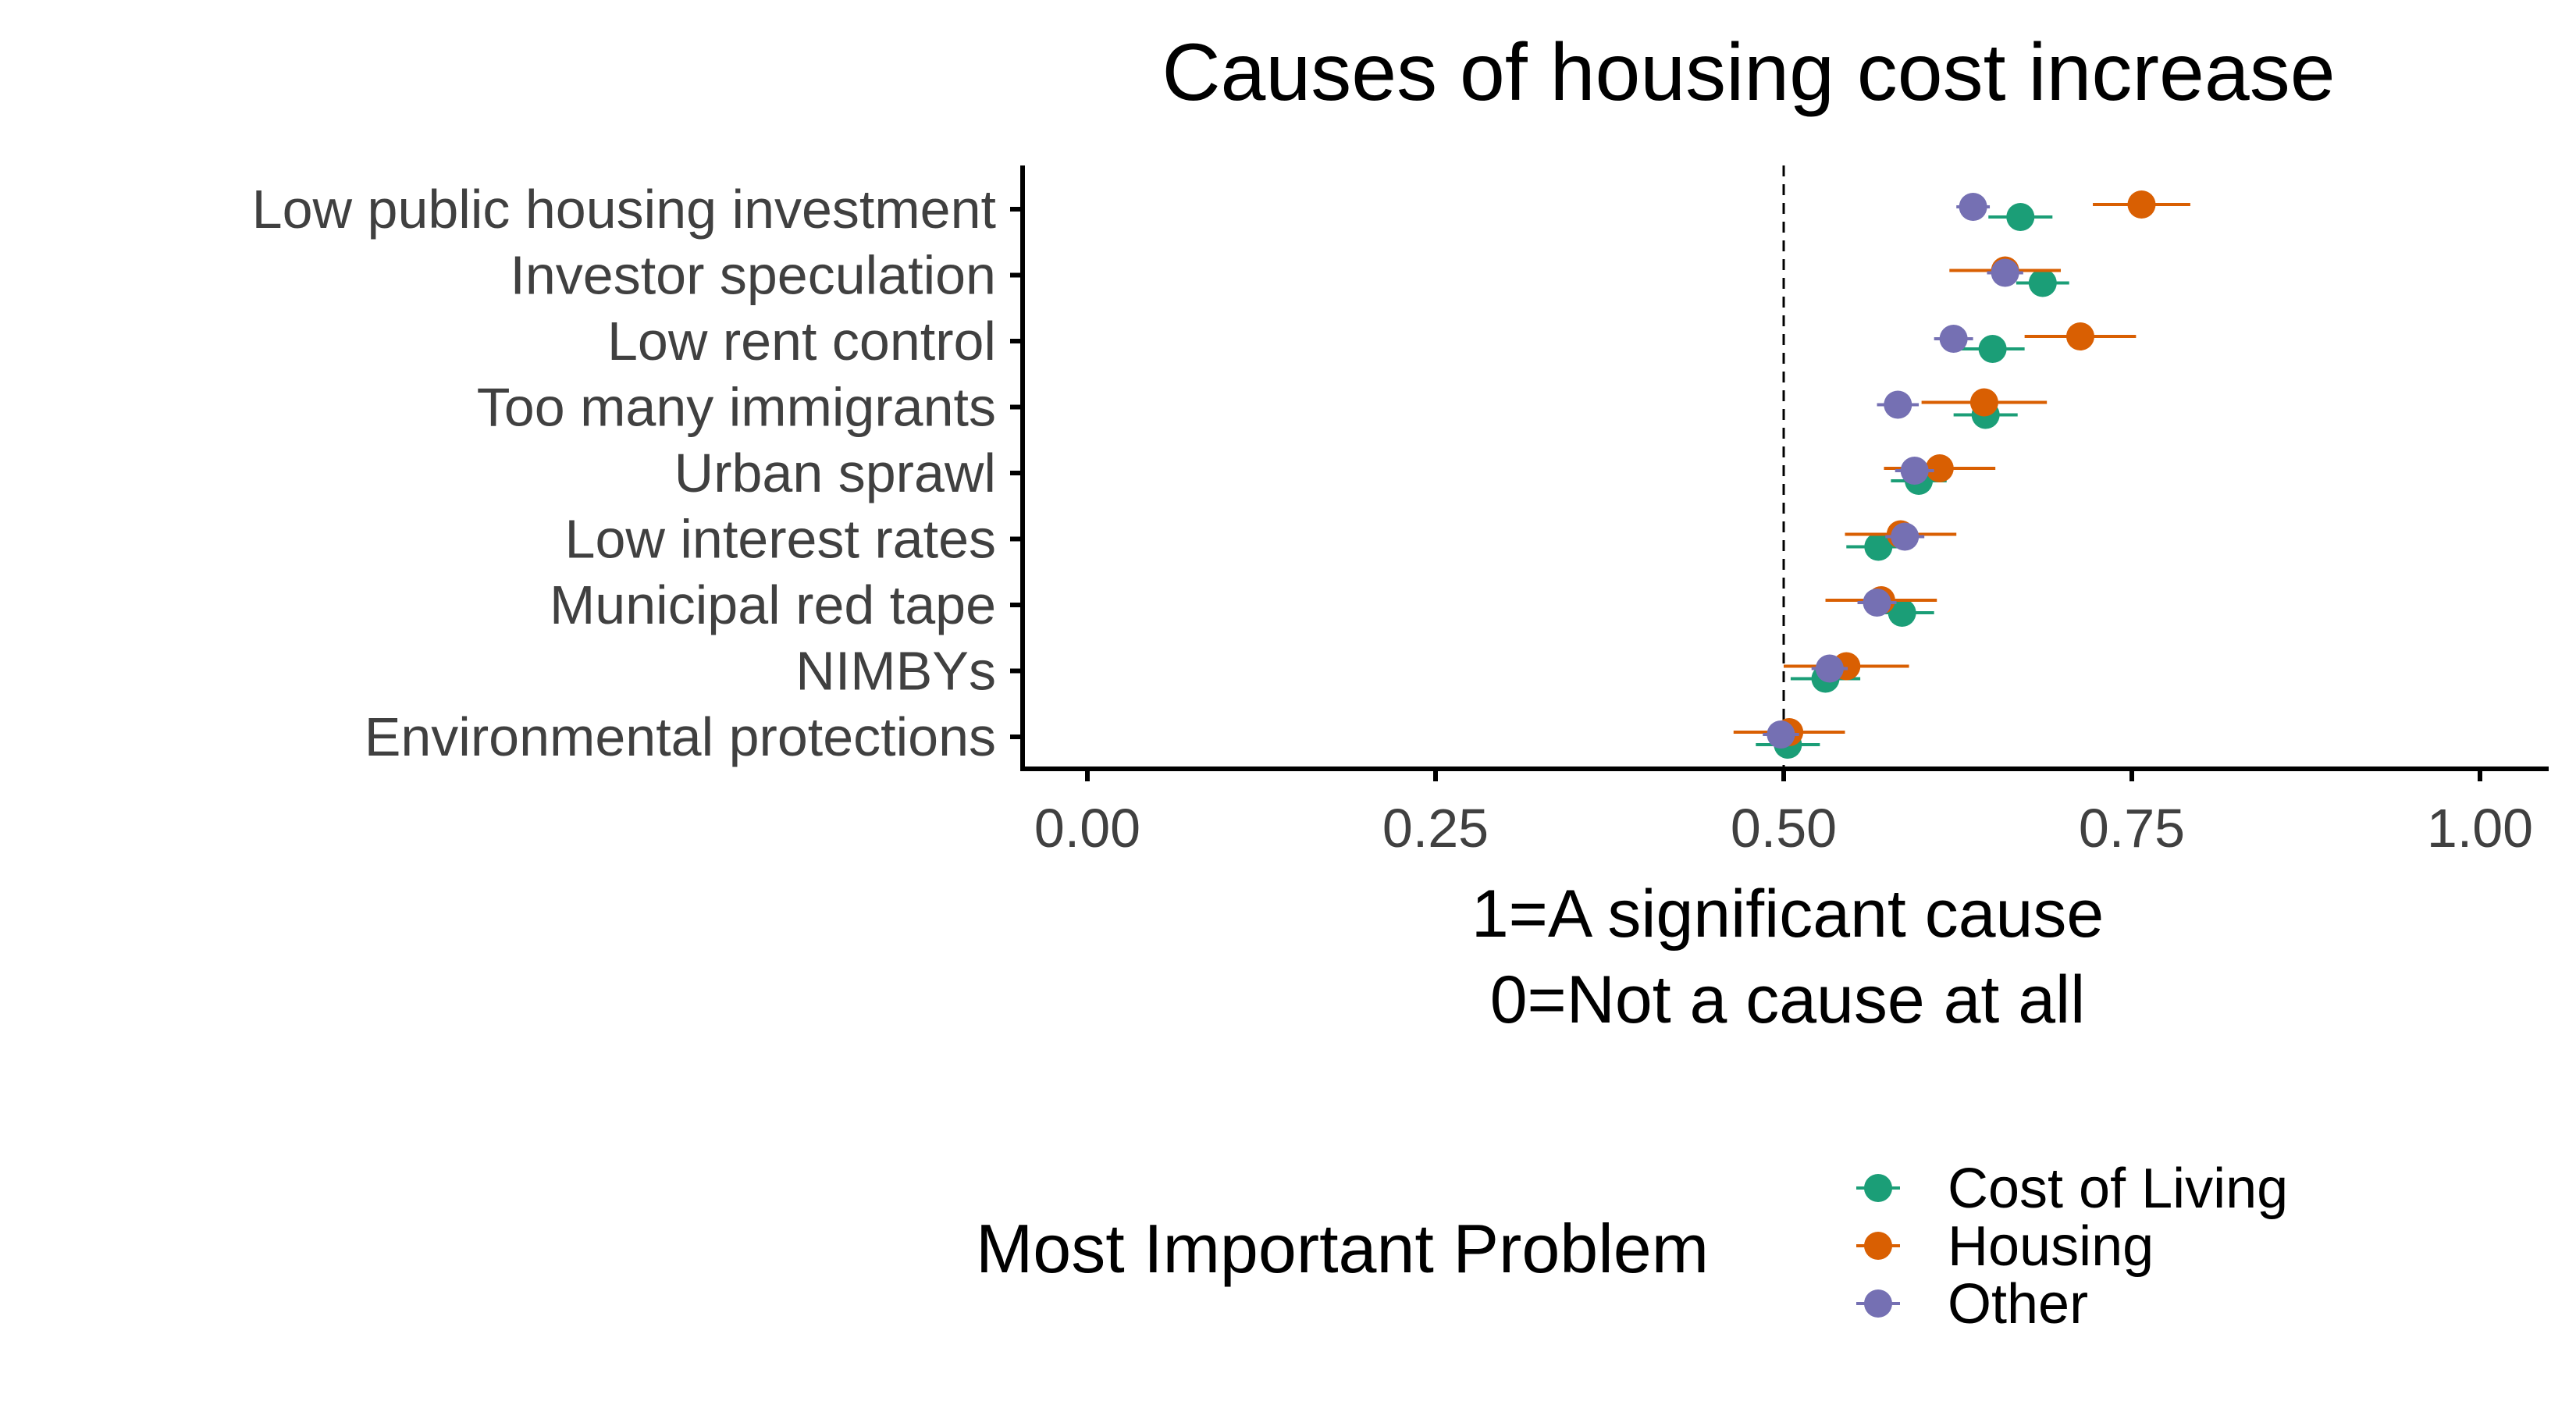 The image size is (2576, 1405). Describe the element at coordinates (2051, 1246) in the screenshot. I see `legend-label: Housing` at that location.